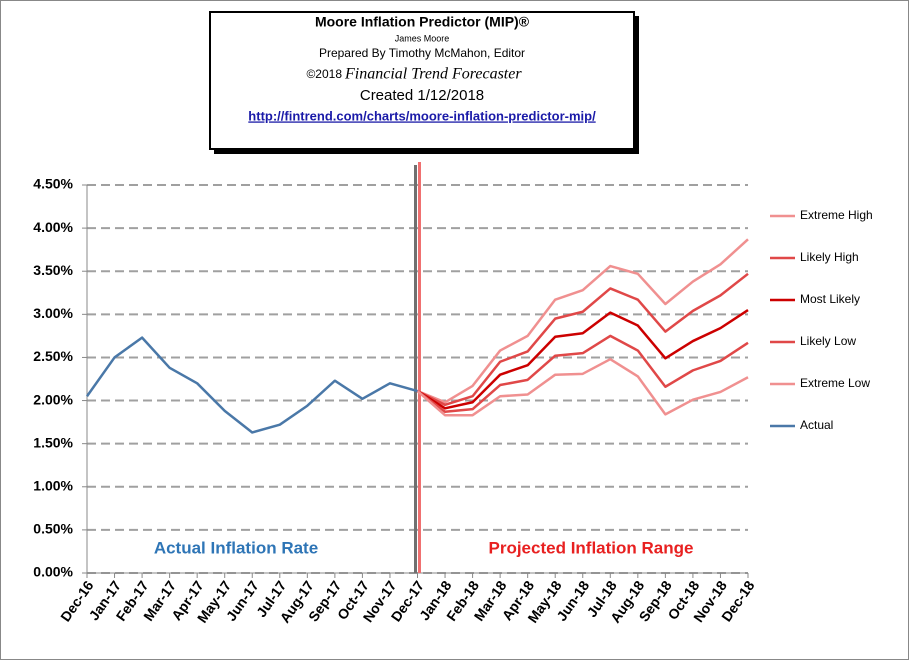  What do you see at coordinates (53, 485) in the screenshot?
I see `y-tick-label: 1.00%` at bounding box center [53, 485].